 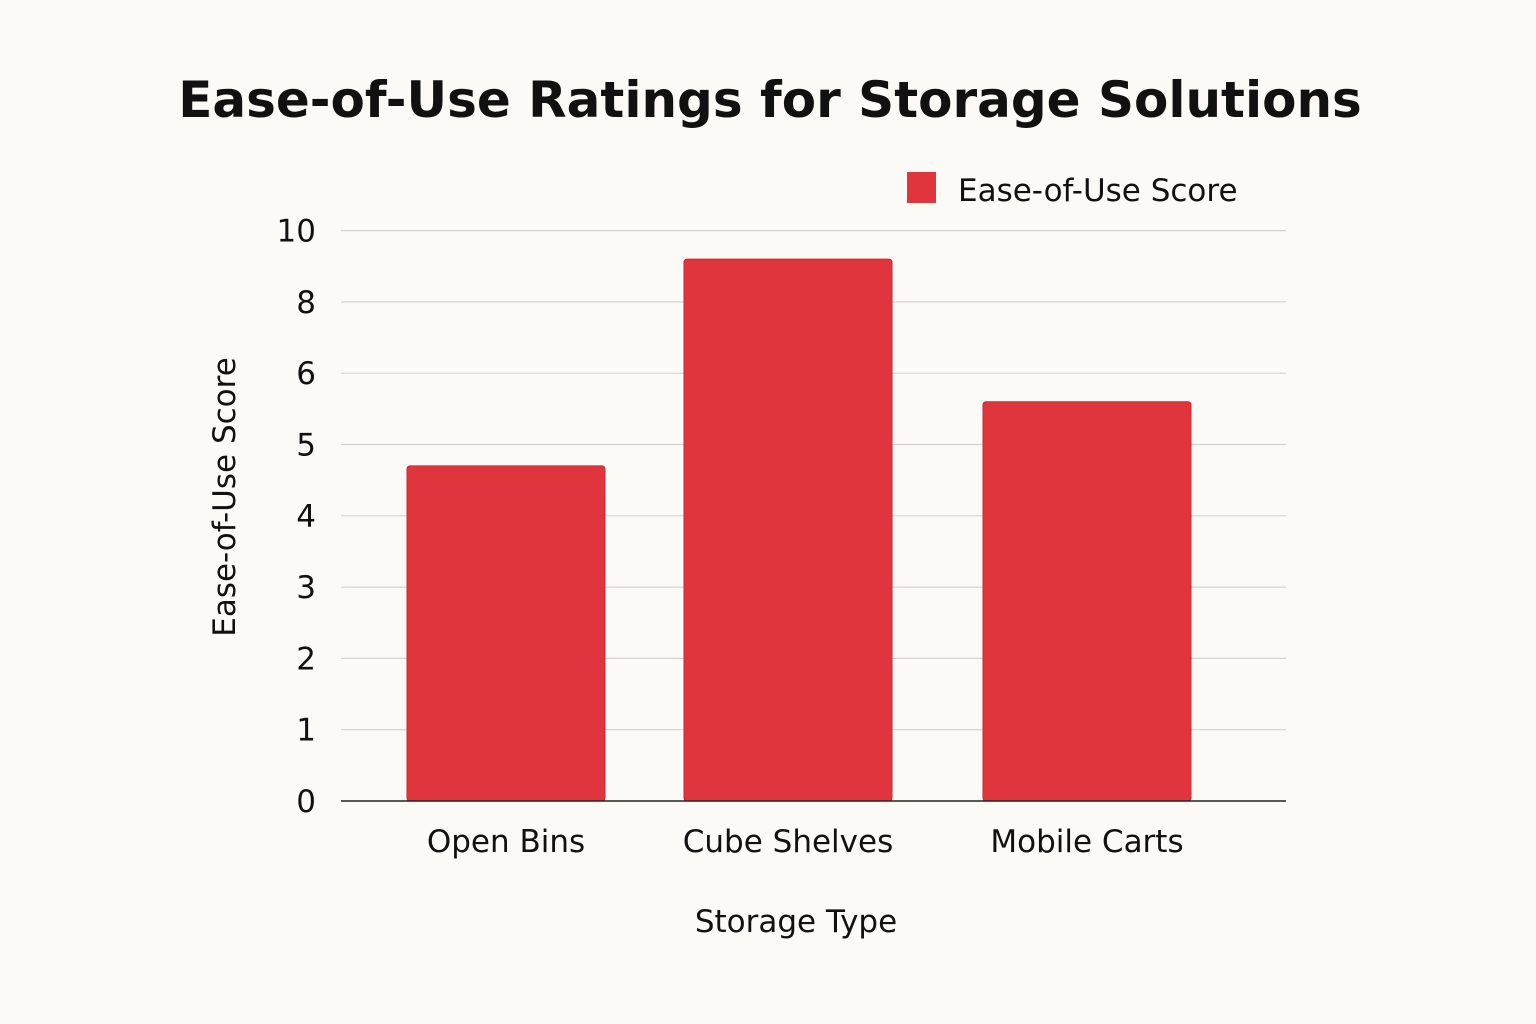 What do you see at coordinates (225, 497) in the screenshot?
I see `y-axis-label: Ease-of-Use Score` at bounding box center [225, 497].